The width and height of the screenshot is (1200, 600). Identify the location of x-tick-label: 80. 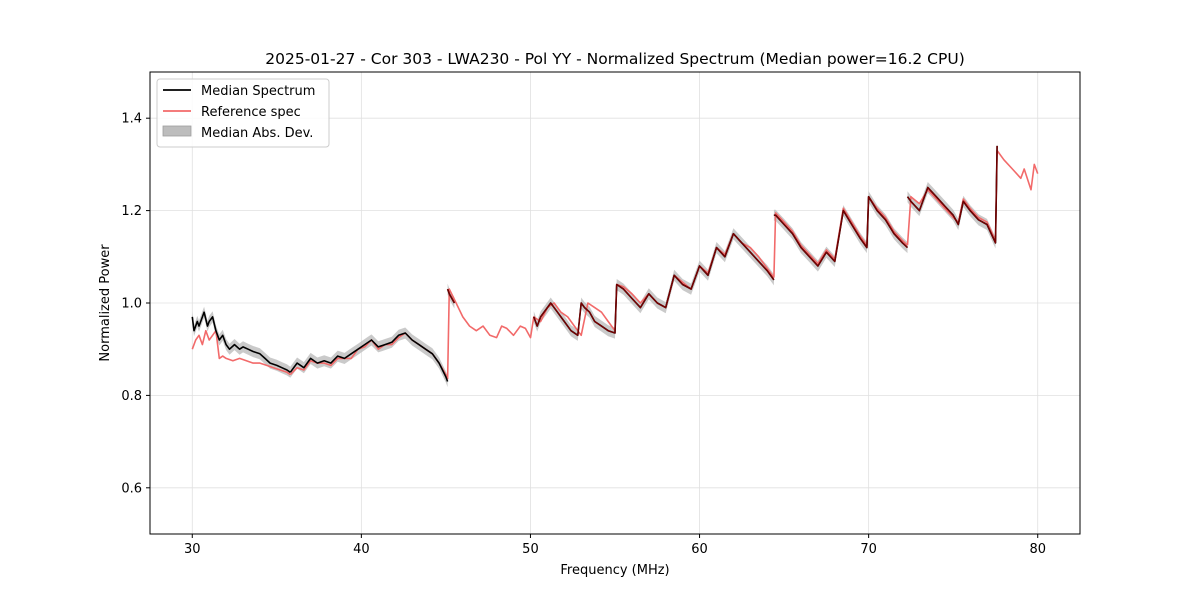
(1037, 549).